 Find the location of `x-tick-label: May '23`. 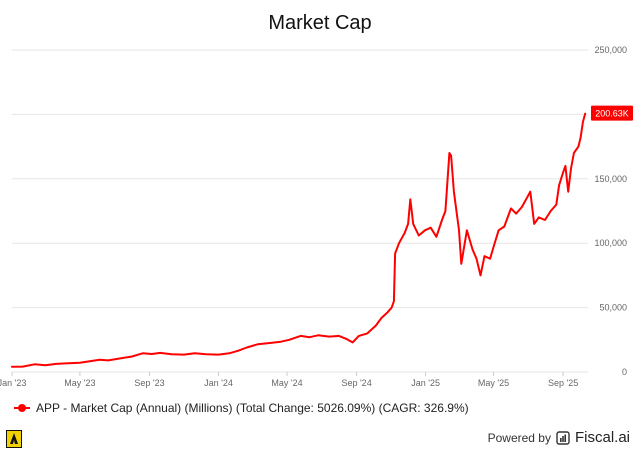

x-tick-label: May '23 is located at coordinates (79, 383).